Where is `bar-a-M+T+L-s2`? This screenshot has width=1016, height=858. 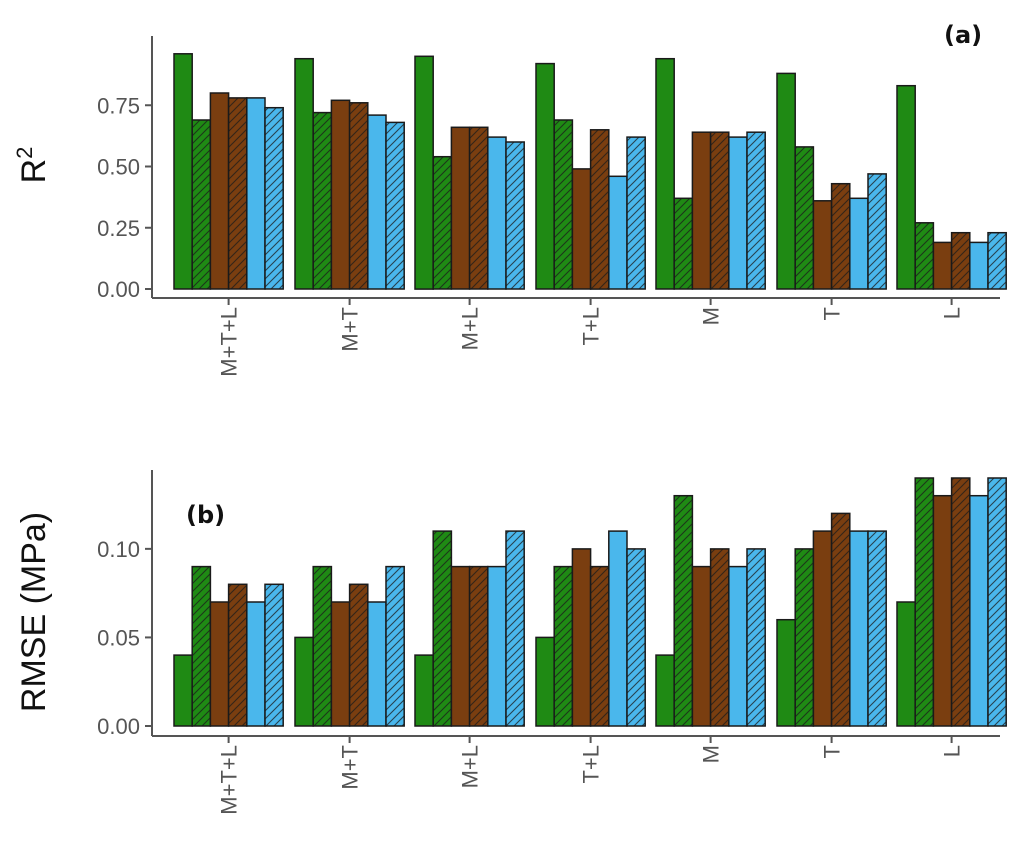 bar-a-M+T+L-s2 is located at coordinates (201, 204).